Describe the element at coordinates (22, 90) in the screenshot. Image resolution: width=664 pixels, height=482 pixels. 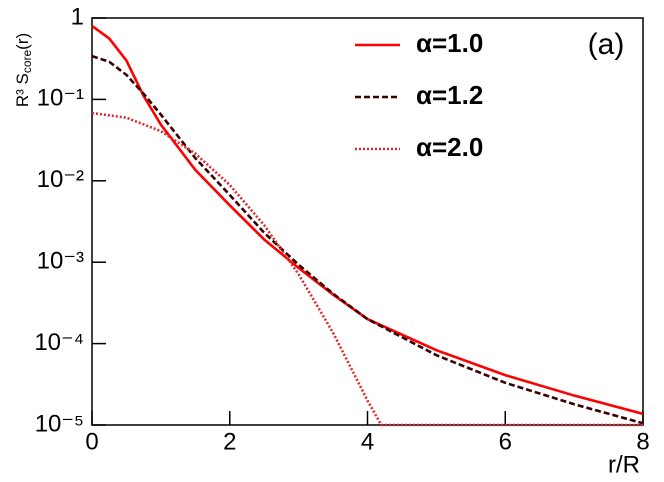
I see `y-label-main: R³ S` at that location.